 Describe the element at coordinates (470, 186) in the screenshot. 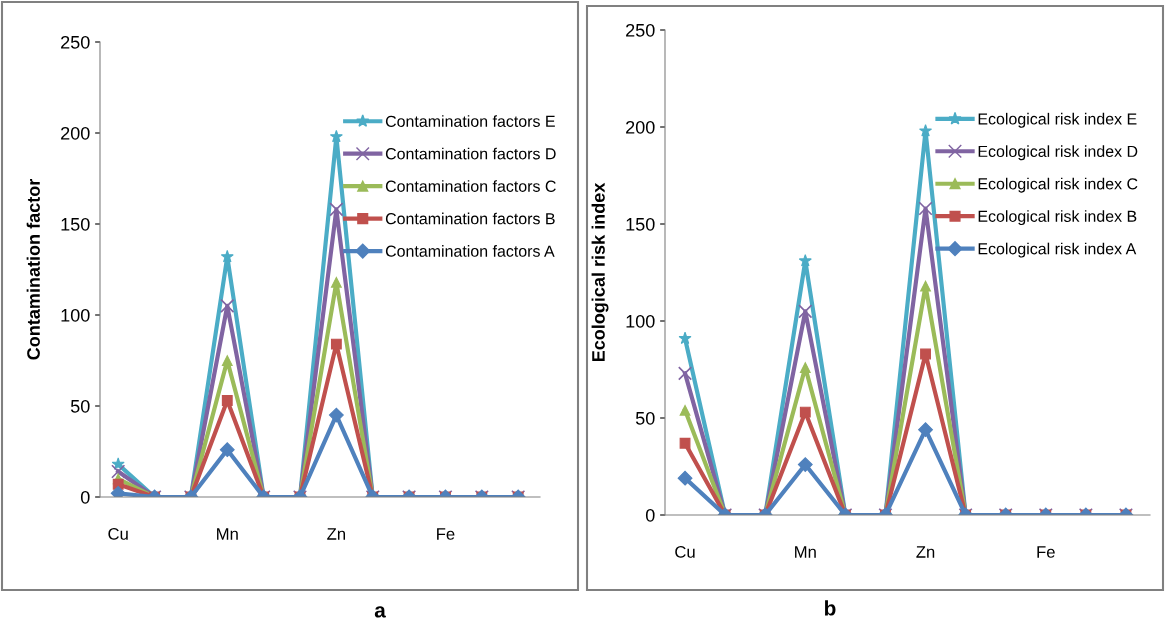

I see `legend-label: Contamination factors C` at that location.